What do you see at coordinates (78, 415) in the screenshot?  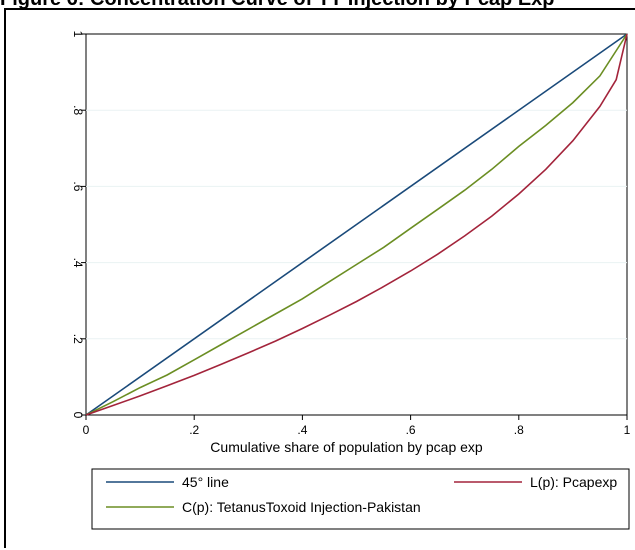 I see `y-tick-label: 0` at bounding box center [78, 415].